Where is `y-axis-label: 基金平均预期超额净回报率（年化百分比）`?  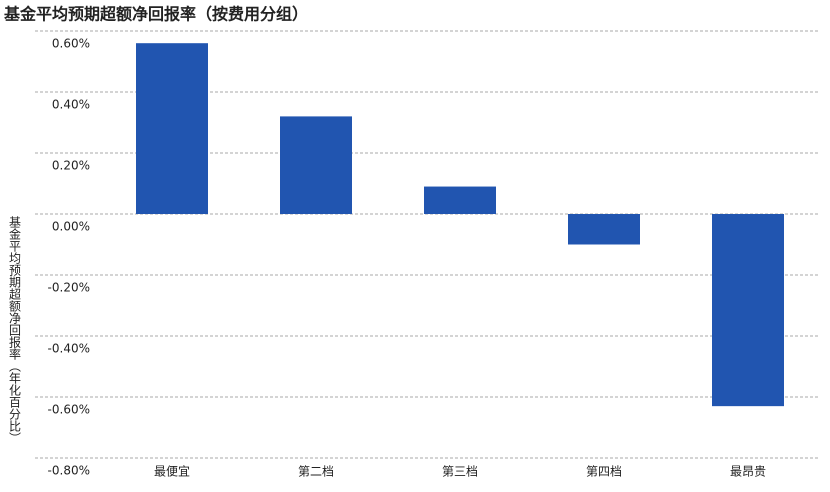 y-axis-label: 基金平均预期超额净回报率（年化百分比） is located at coordinates (15, 330).